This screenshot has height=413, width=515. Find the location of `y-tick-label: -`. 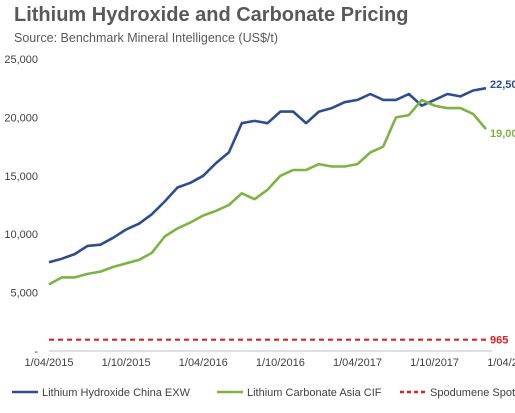

y-tick-label: - is located at coordinates (36, 352).